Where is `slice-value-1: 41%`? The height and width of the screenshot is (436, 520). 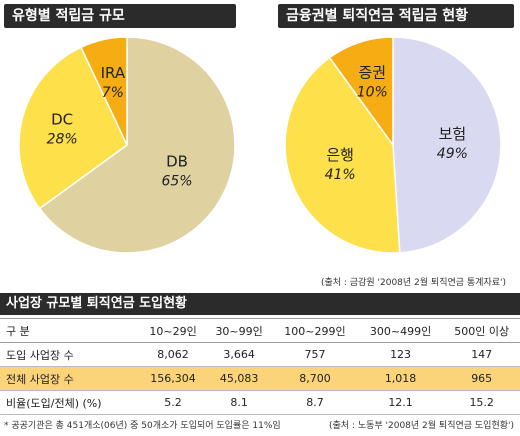
slice-value-1: 41% is located at coordinates (340, 175).